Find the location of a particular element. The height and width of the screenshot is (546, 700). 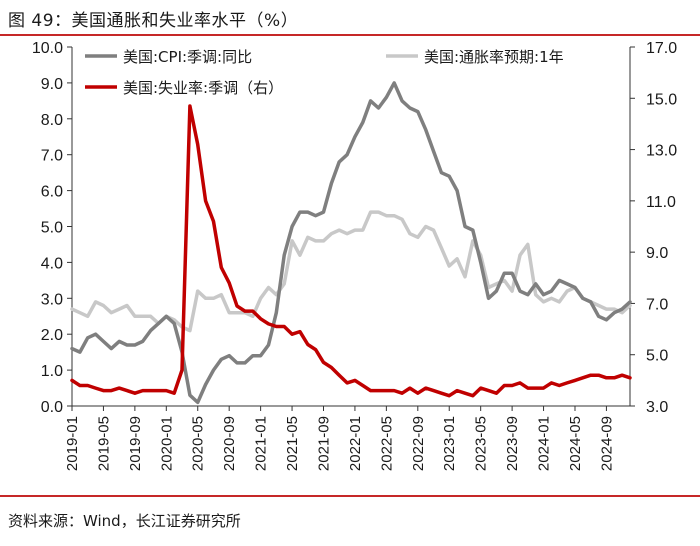

x-tick-label: 2019-05 is located at coordinates (103, 443).